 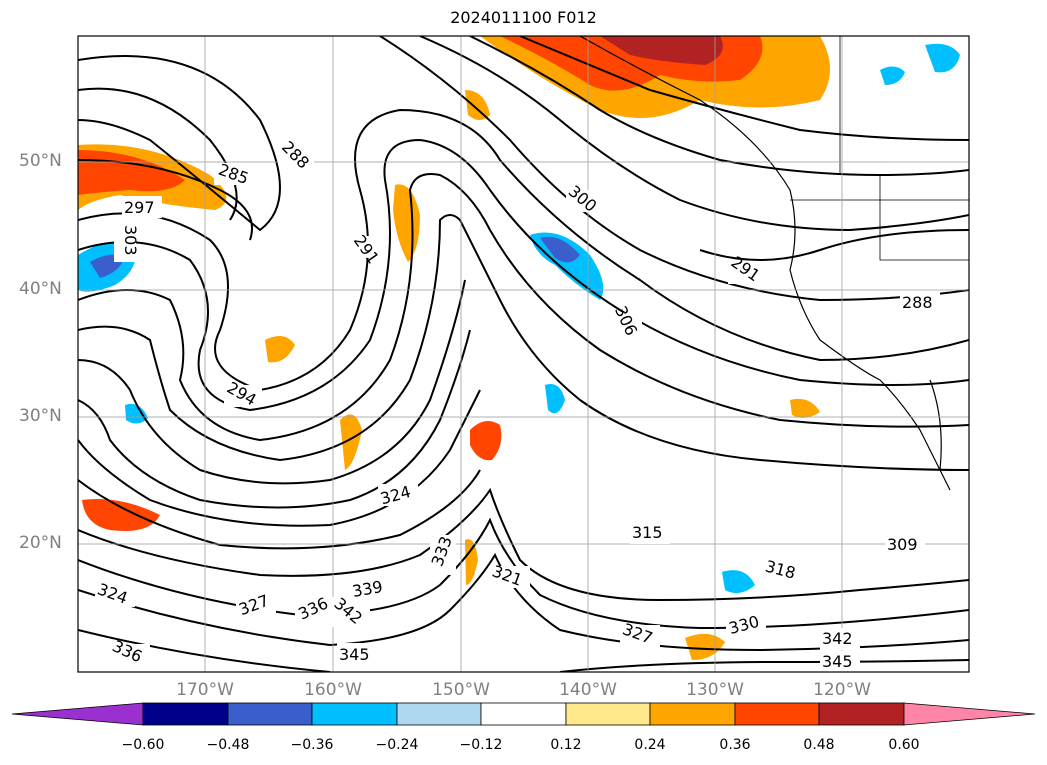 What do you see at coordinates (228, 745) in the screenshot?
I see `colorbar-tick-2: −0.48` at bounding box center [228, 745].